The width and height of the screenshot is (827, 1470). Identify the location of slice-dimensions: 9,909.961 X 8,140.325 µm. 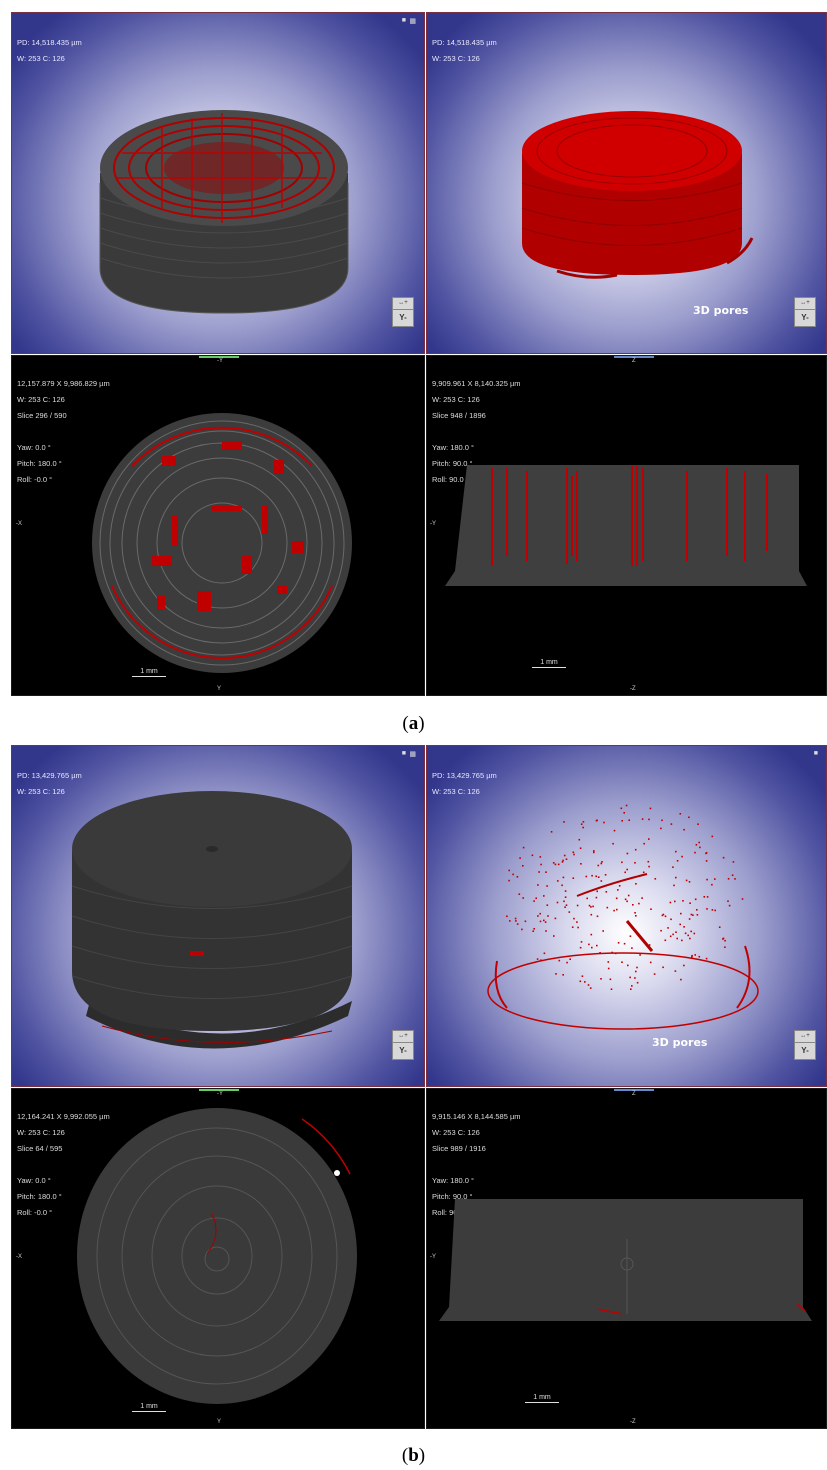
(476, 383).